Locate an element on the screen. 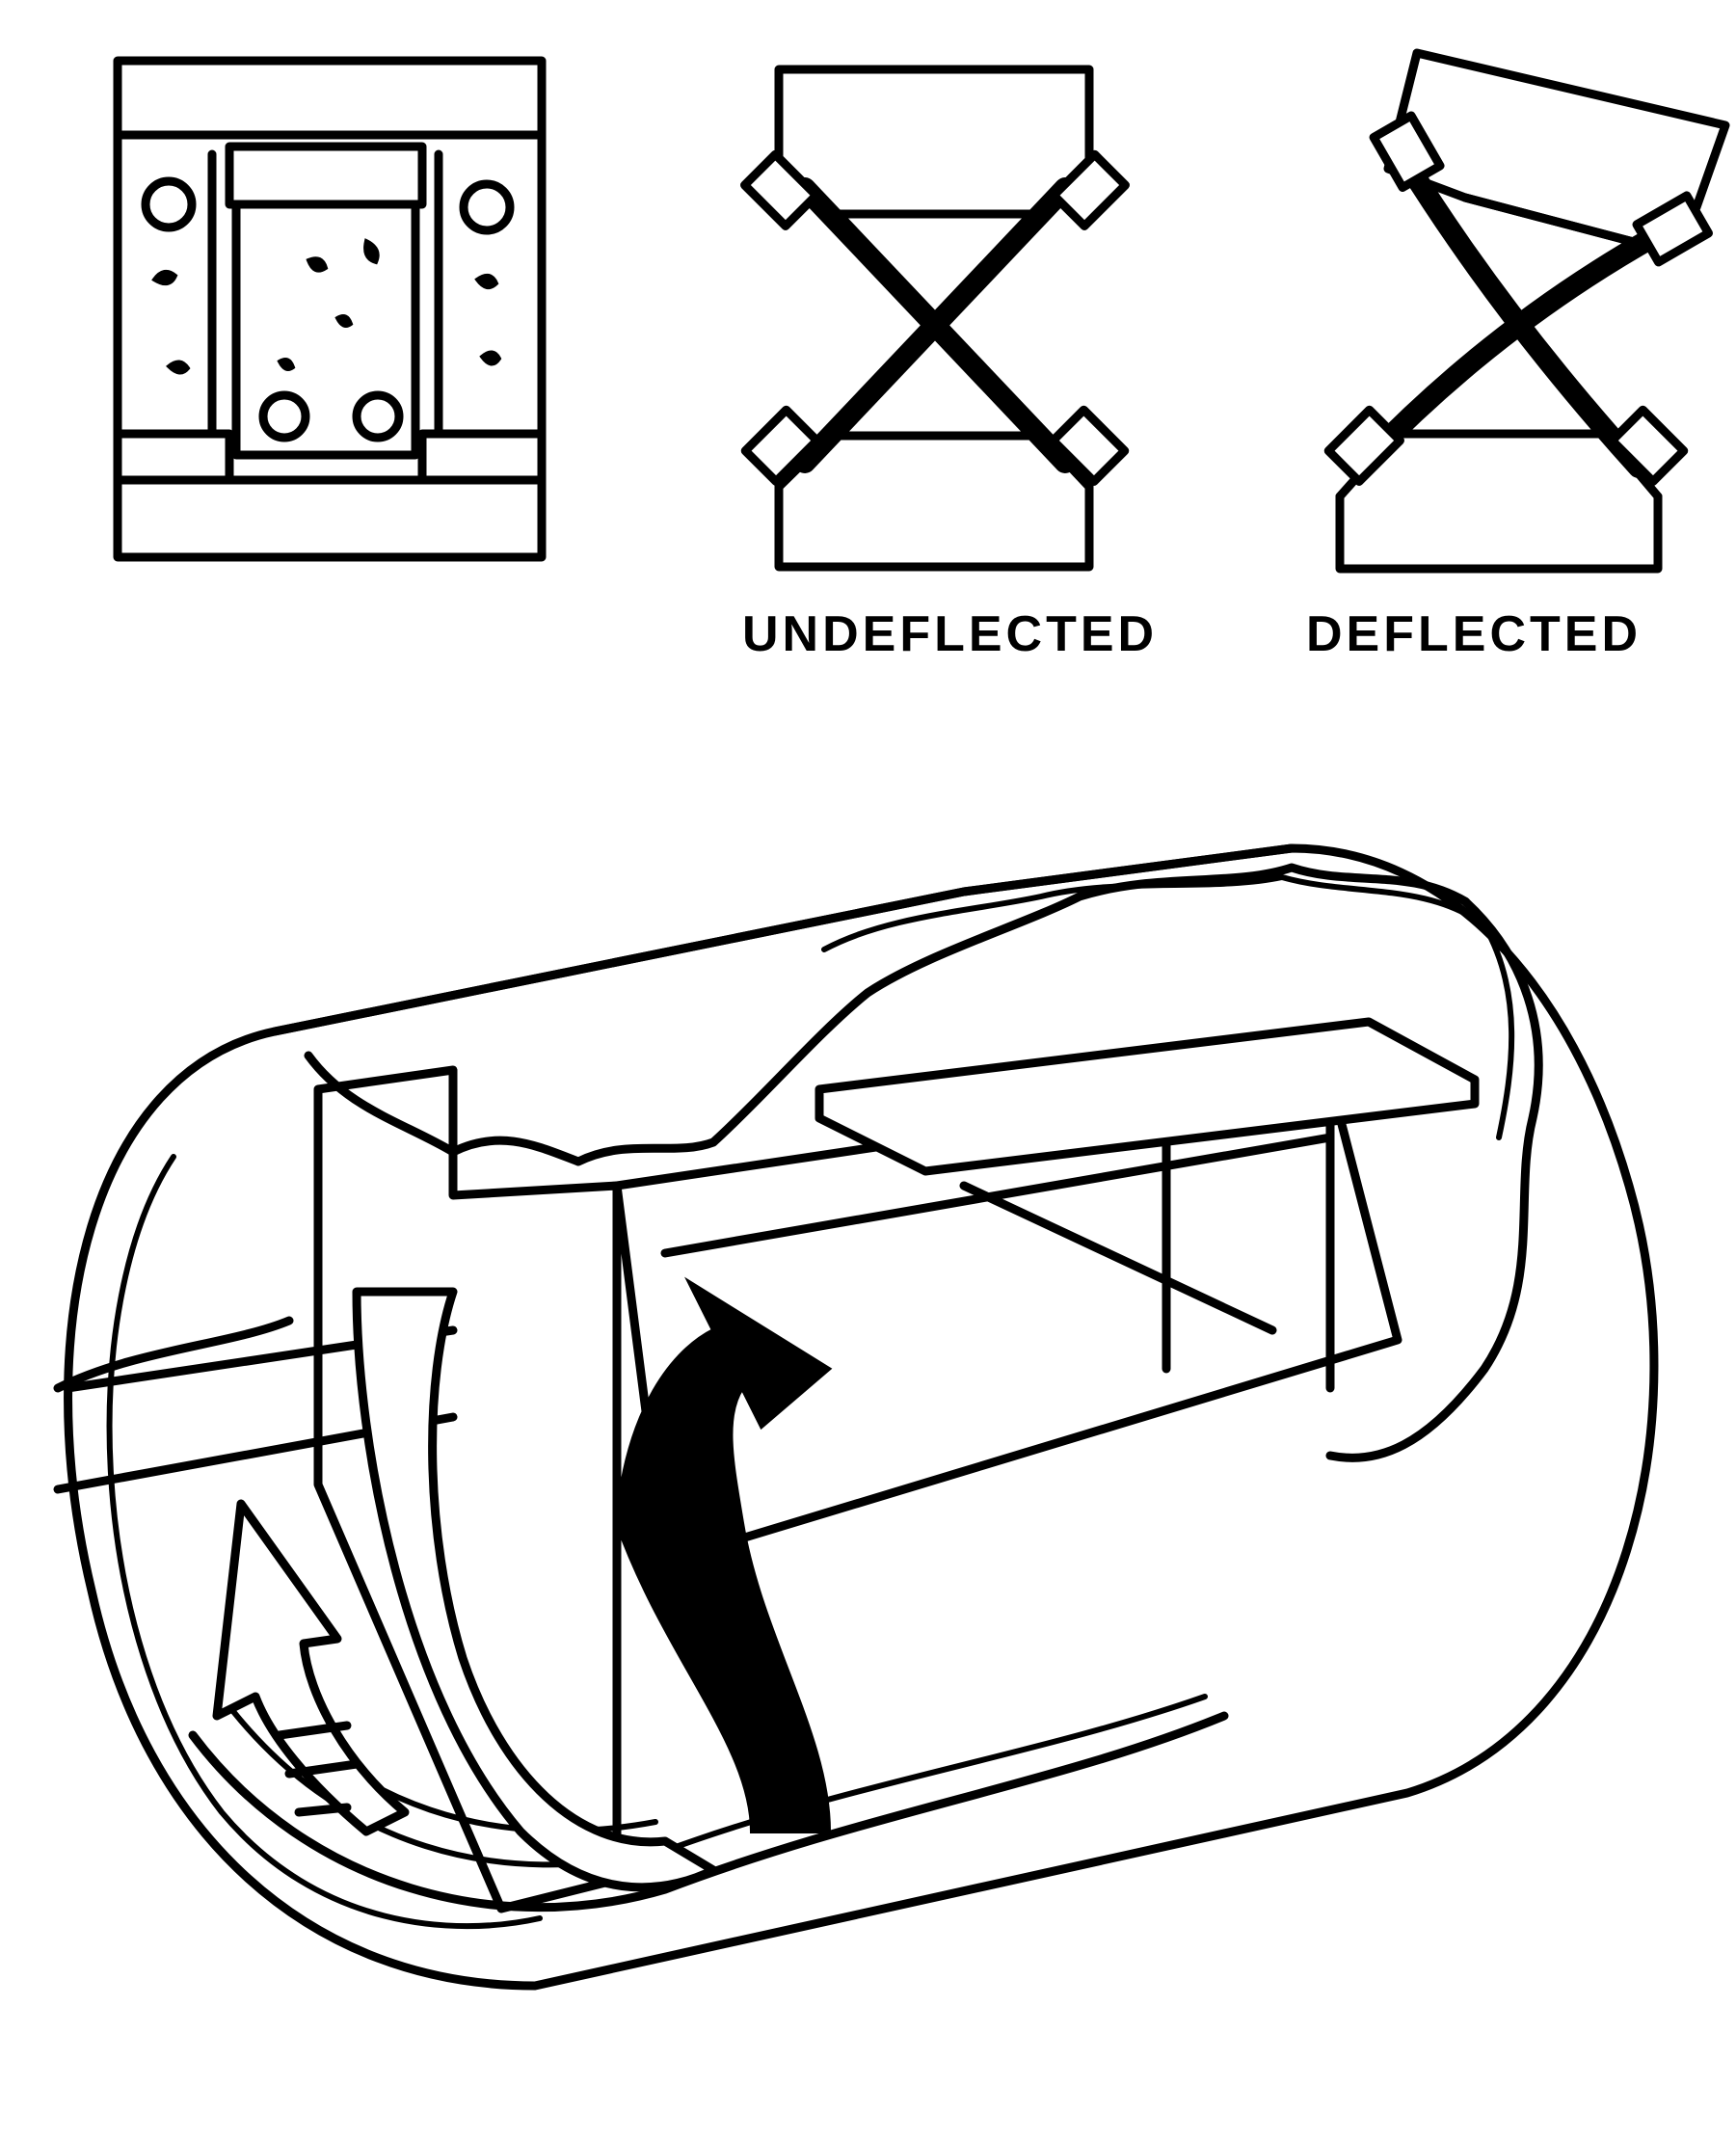 The image size is (1736, 2140). rotation-arrow-icon is located at coordinates (723, 1554).